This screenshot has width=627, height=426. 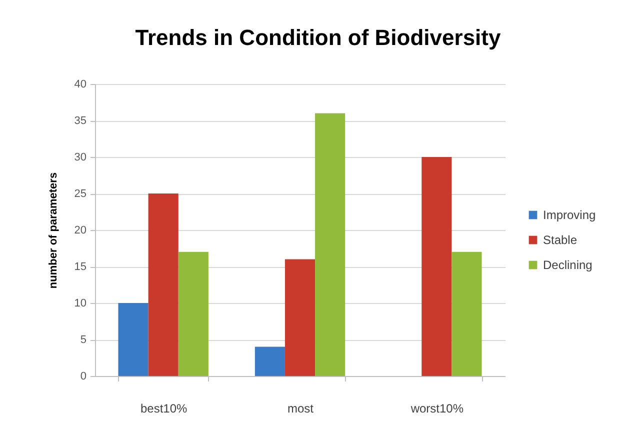 What do you see at coordinates (560, 240) in the screenshot?
I see `legend-label: Stable` at bounding box center [560, 240].